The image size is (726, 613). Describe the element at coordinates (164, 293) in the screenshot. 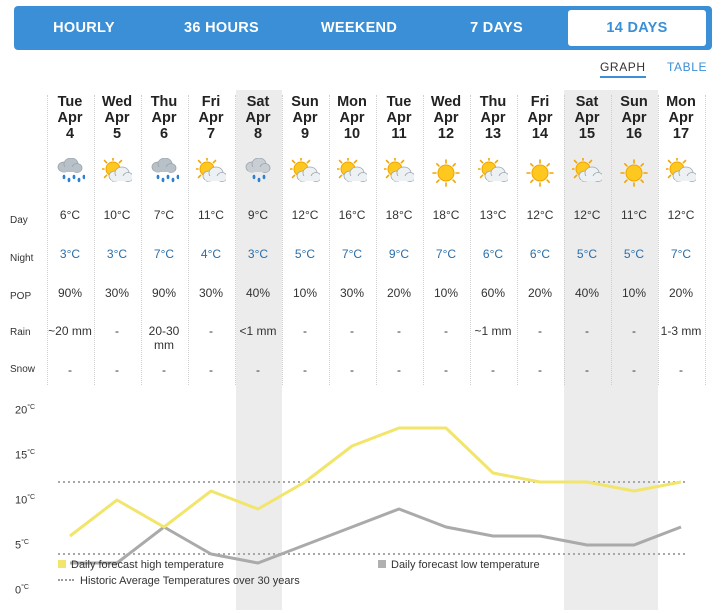

I see `pop-value: 90%` at that location.